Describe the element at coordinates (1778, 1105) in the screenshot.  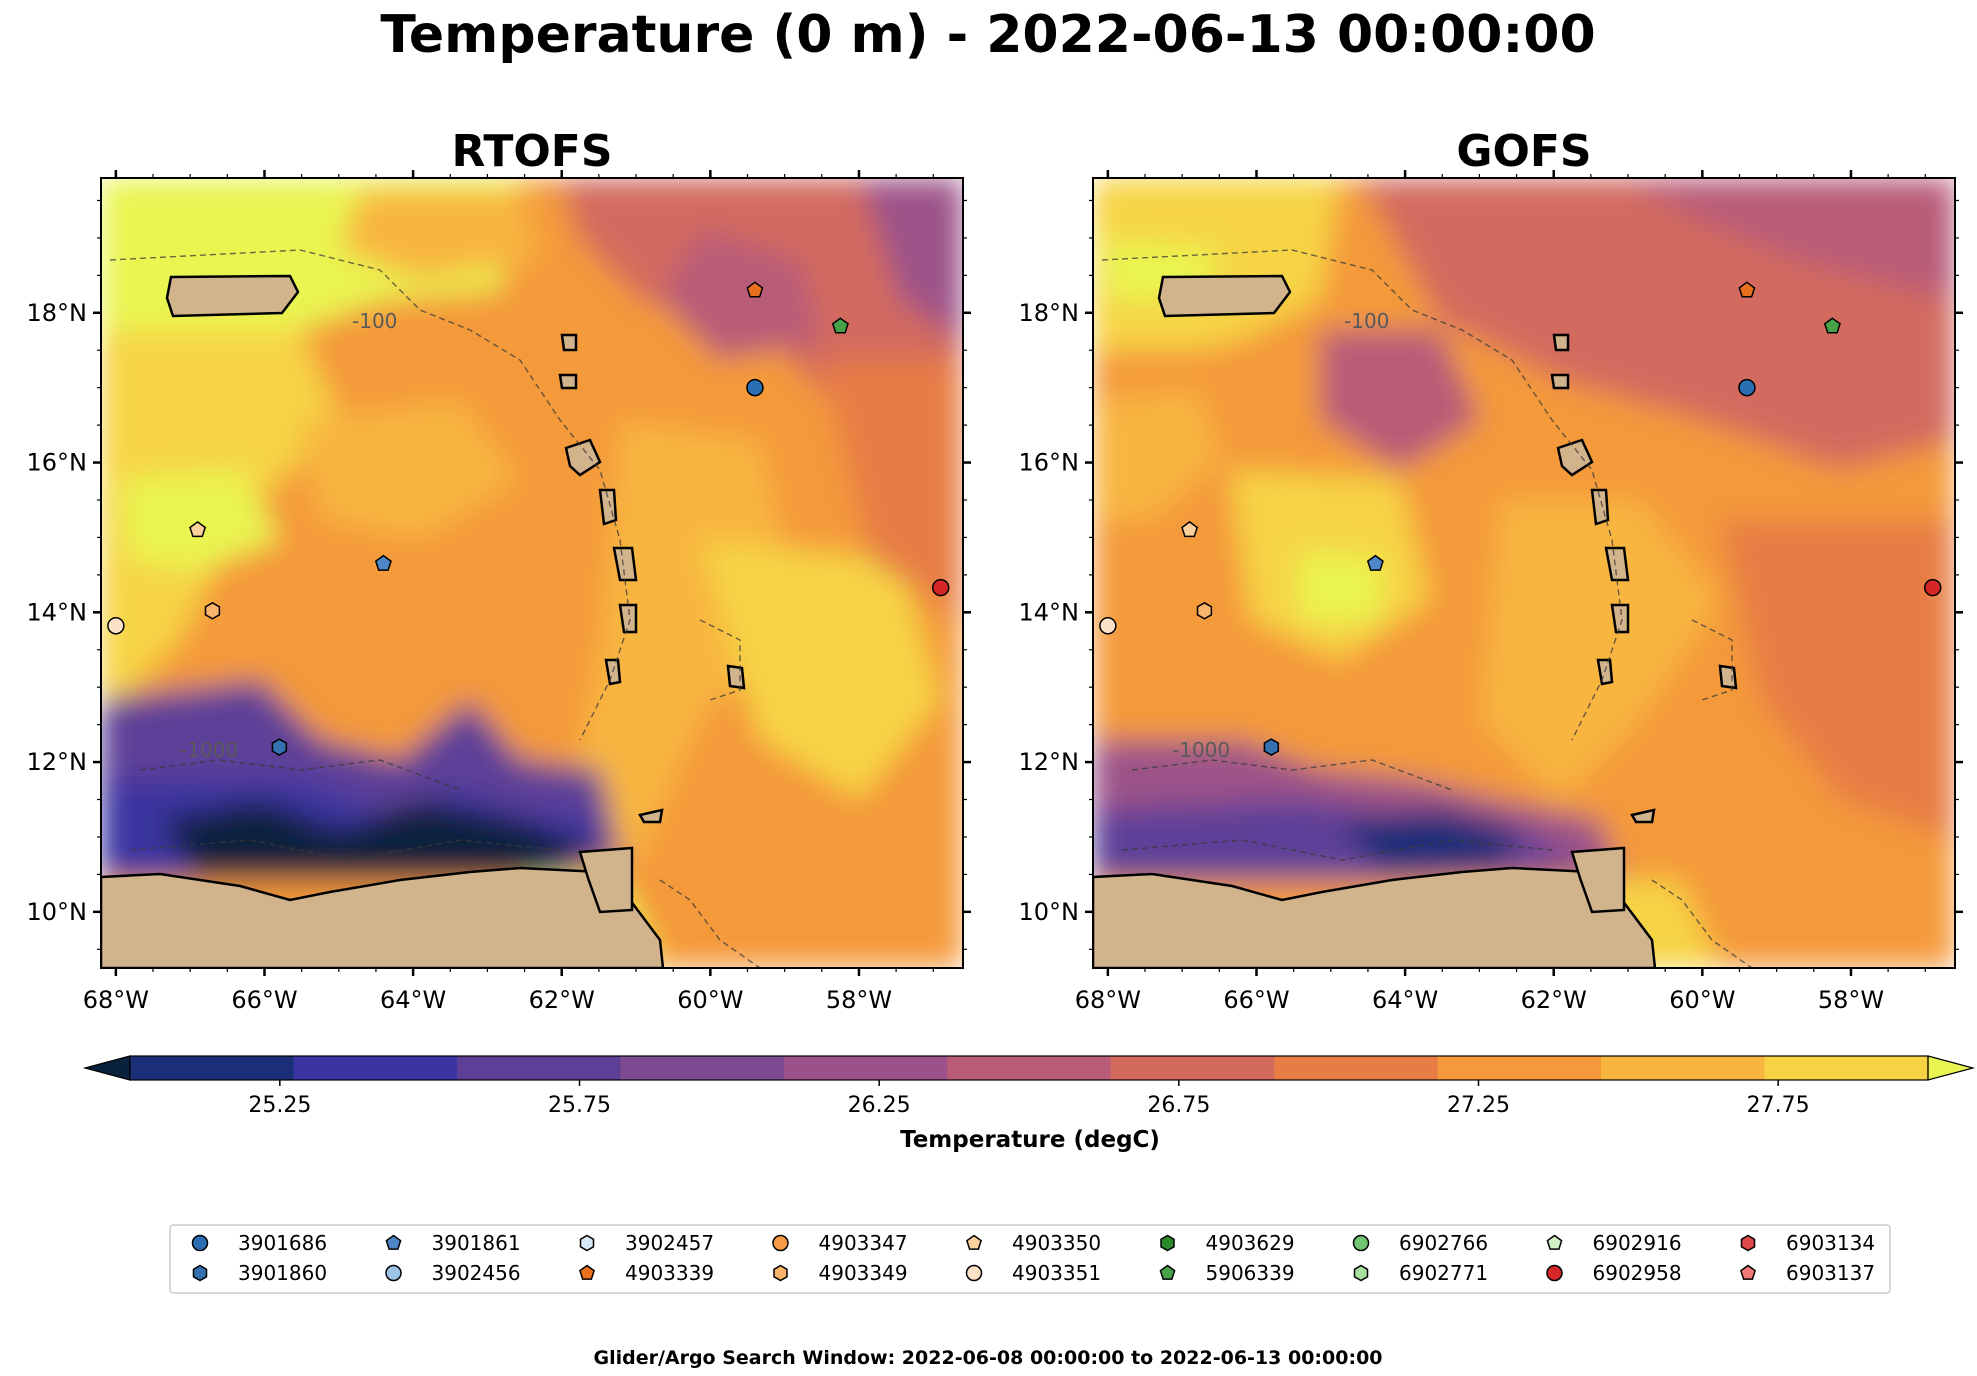
I see `colorbar-tick-label: 27.75` at that location.